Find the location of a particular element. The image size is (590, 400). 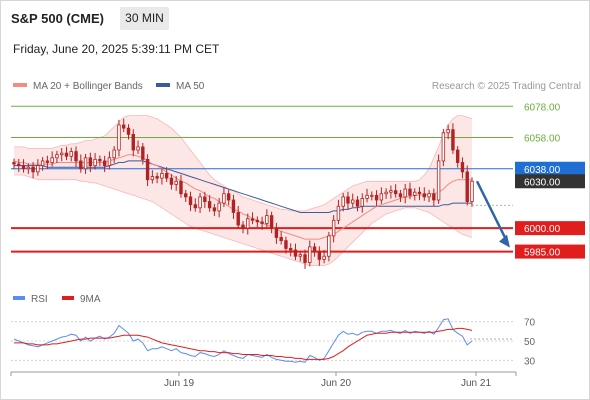

rsi-tick-50: 50 is located at coordinates (530, 342).